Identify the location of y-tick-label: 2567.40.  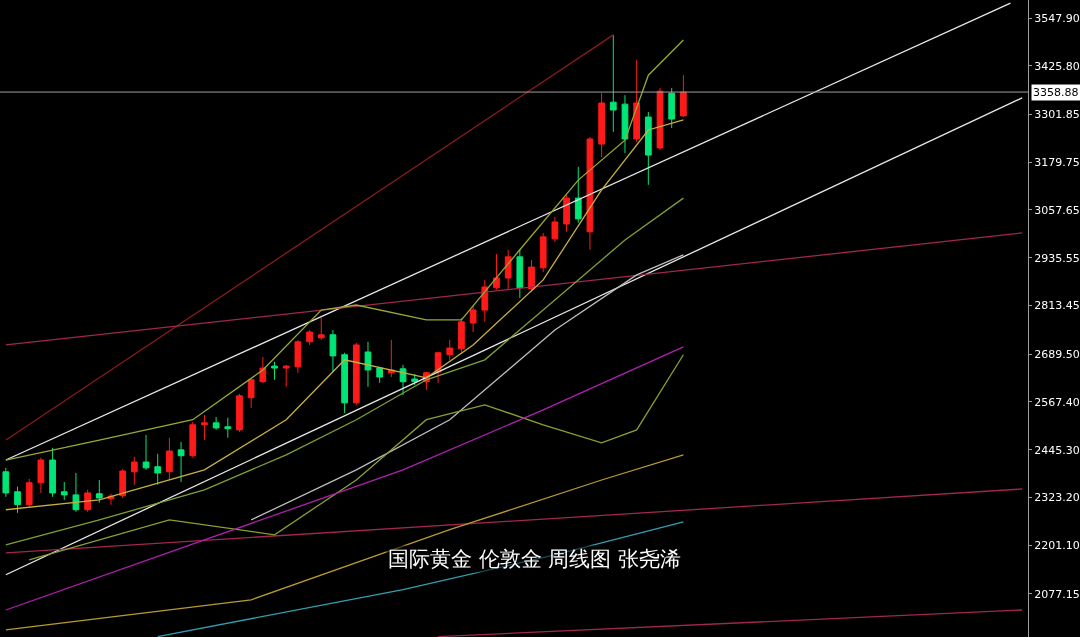
(1057, 402).